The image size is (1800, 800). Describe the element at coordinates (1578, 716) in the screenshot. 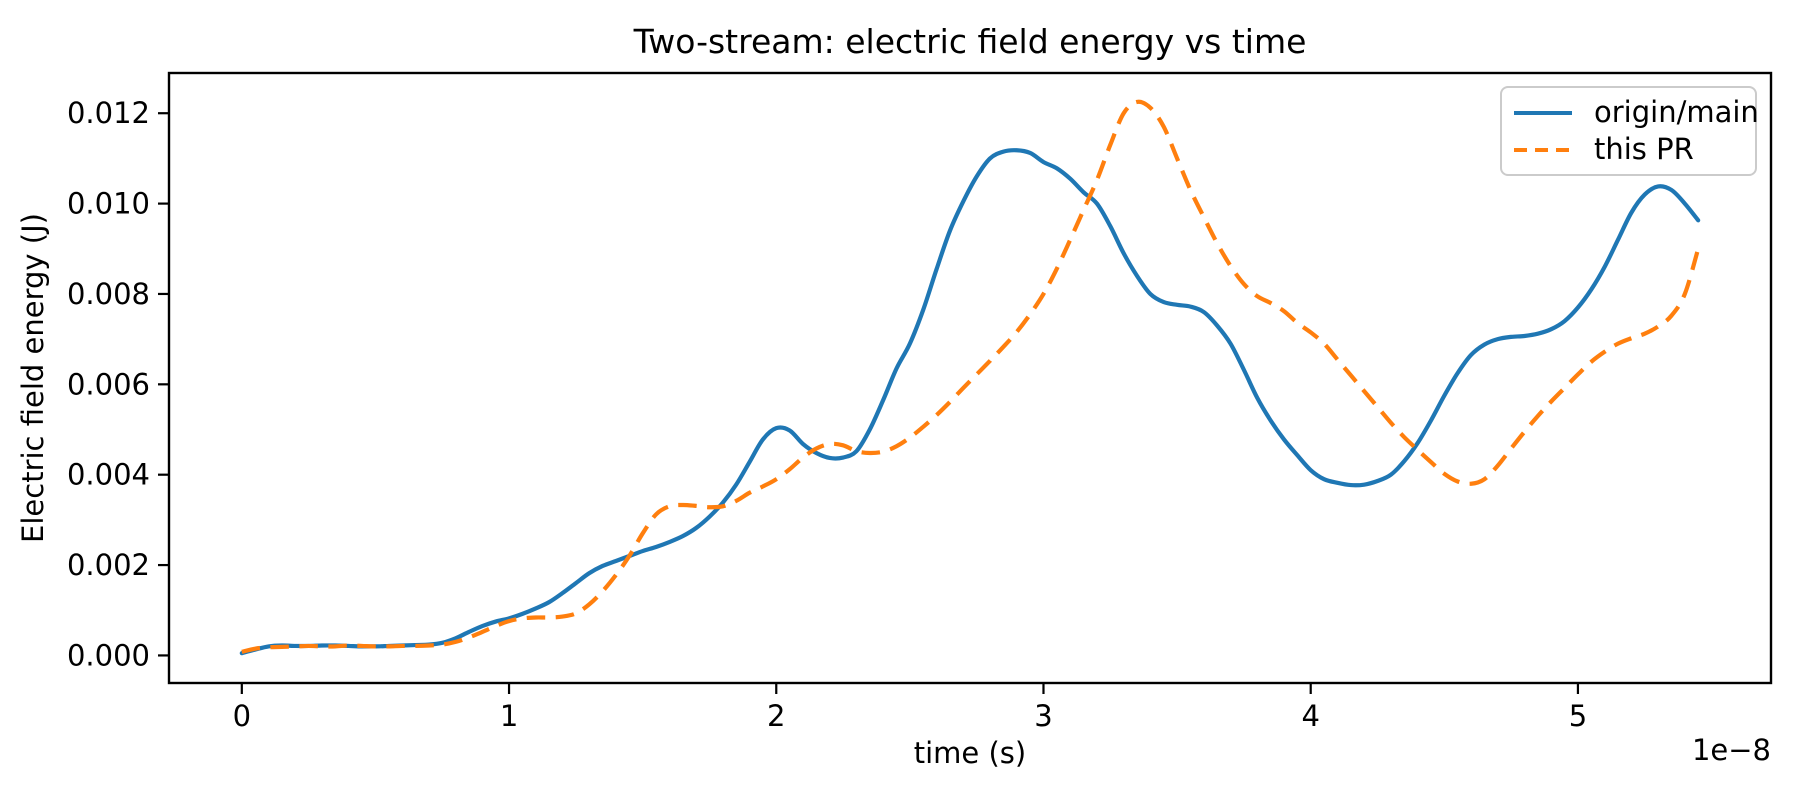

I see `x-tick-label: 5` at that location.